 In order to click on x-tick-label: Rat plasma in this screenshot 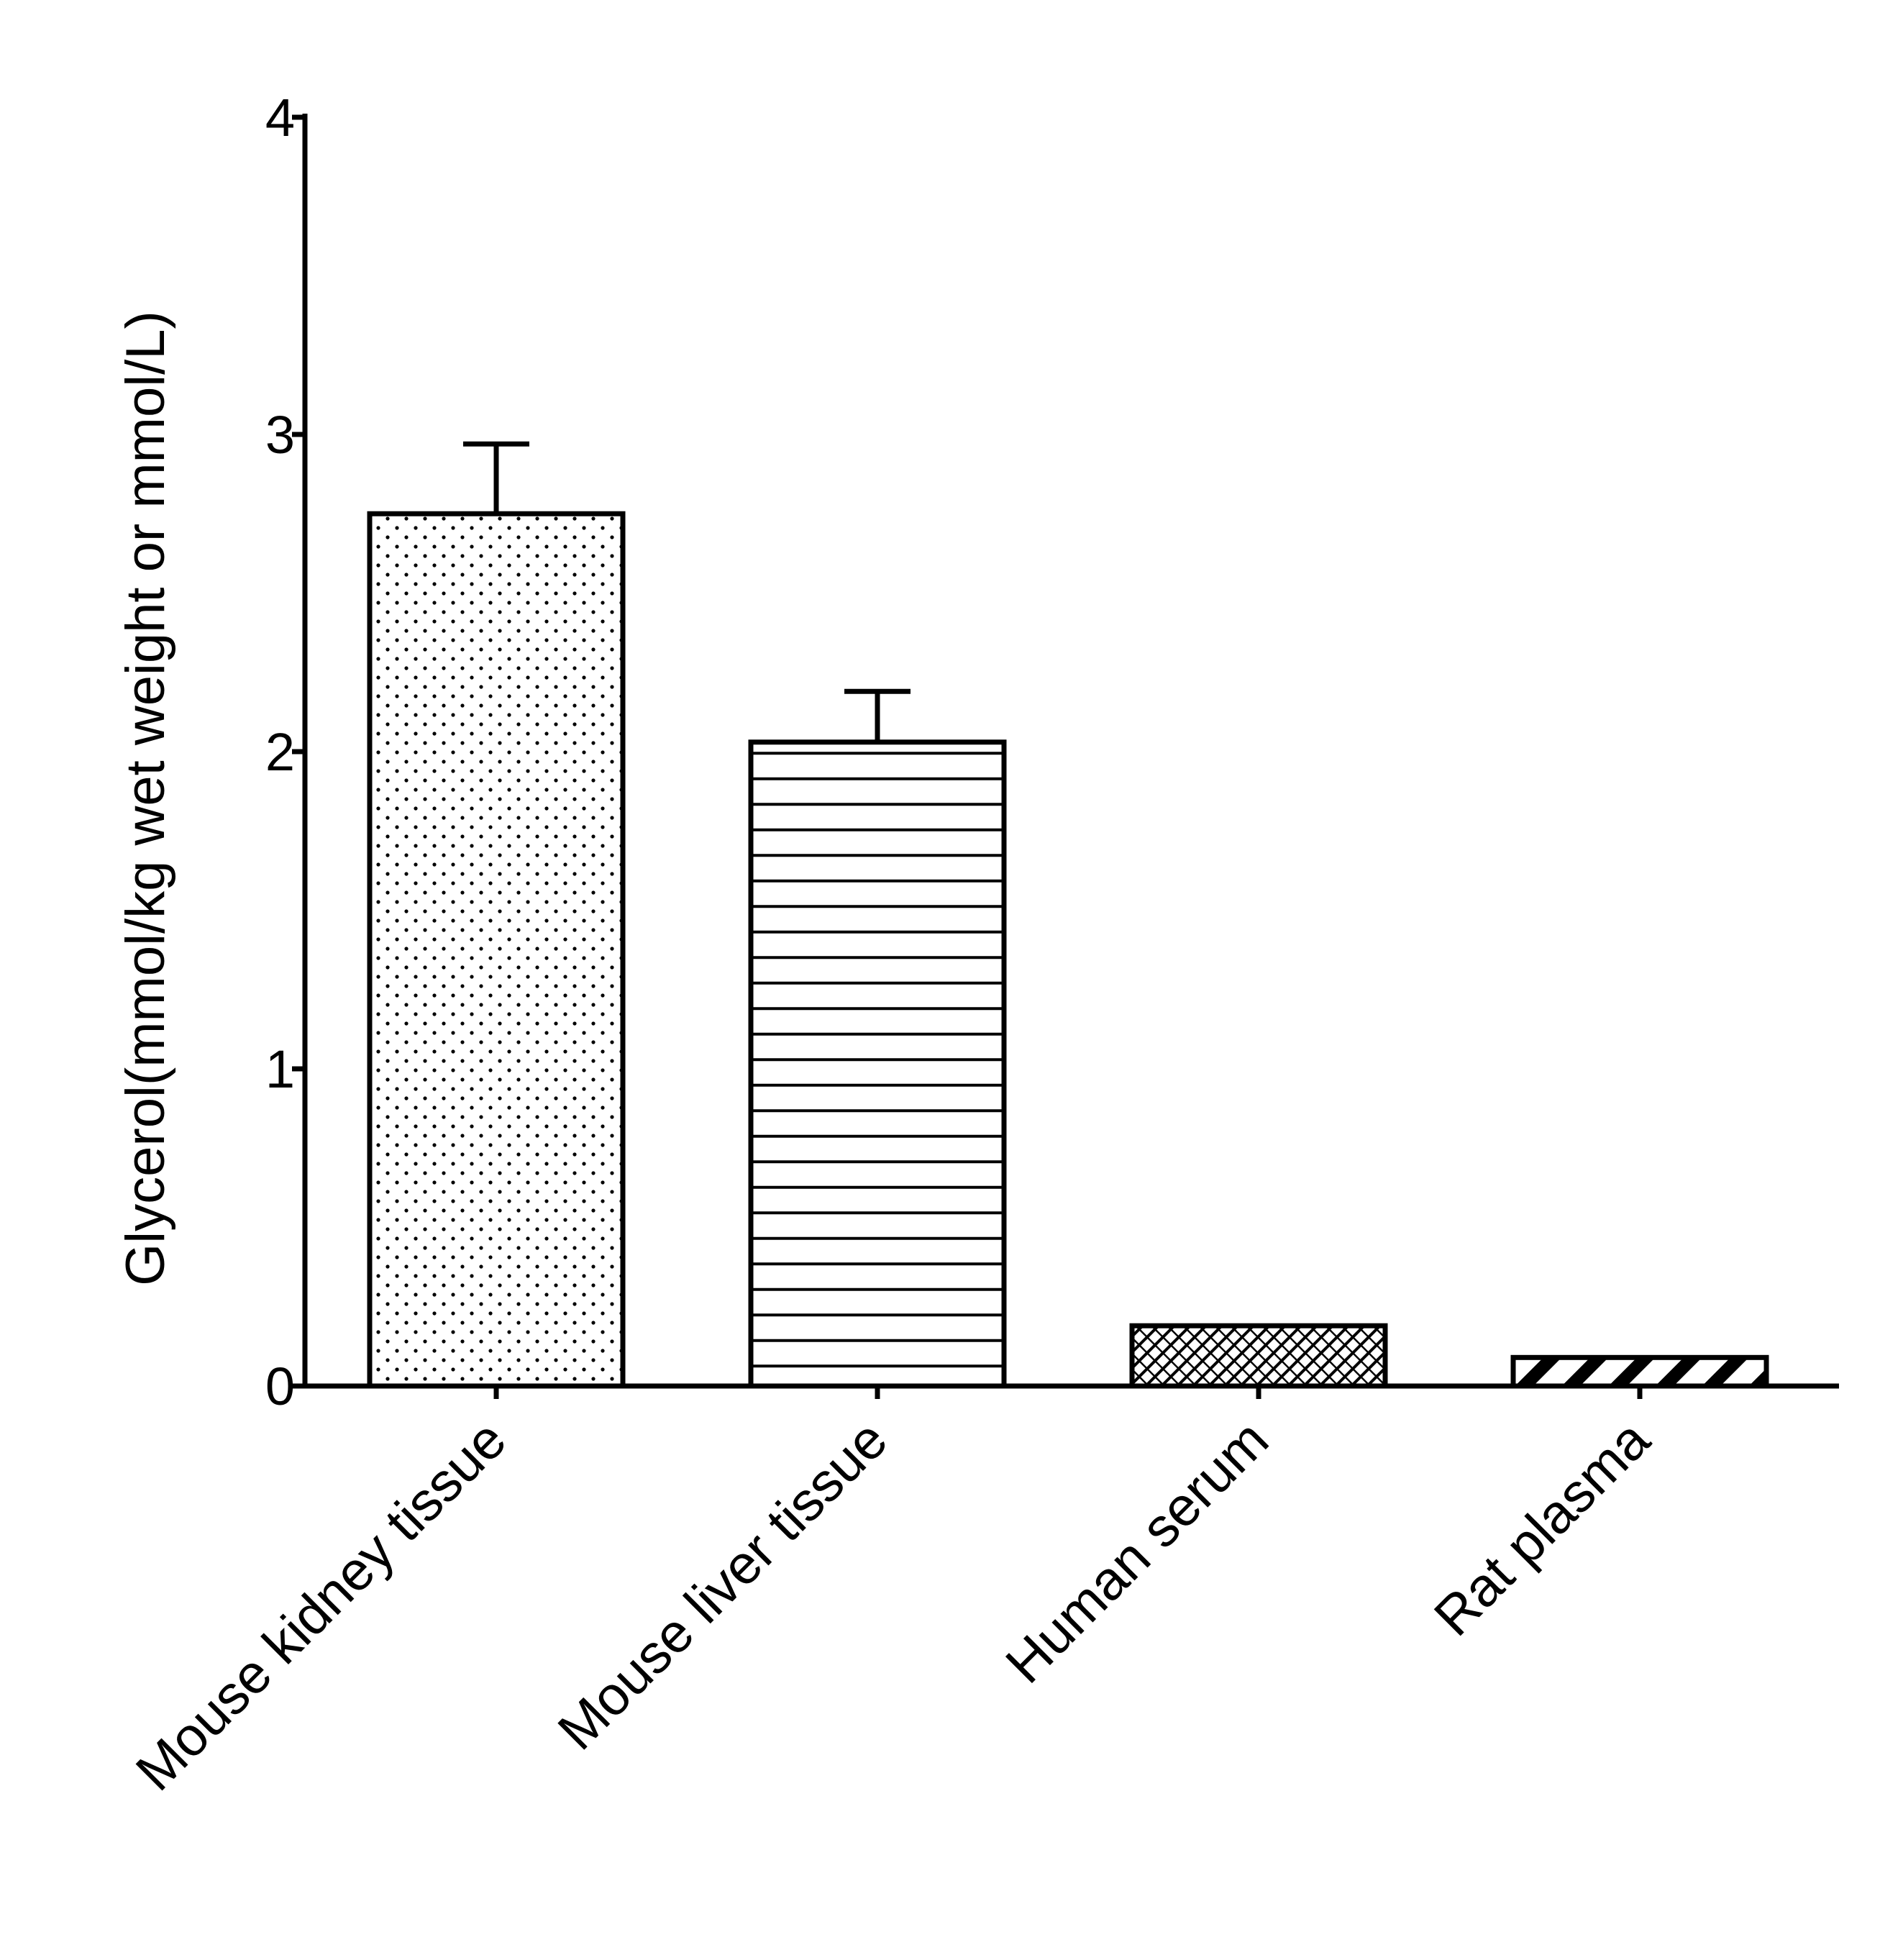, I will do `click(1542, 1528)`.